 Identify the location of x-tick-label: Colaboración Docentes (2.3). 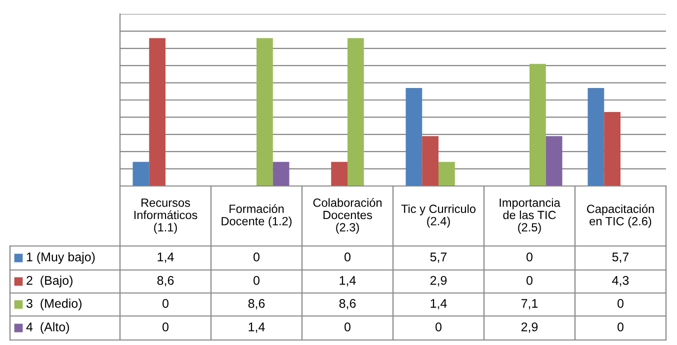
(347, 216).